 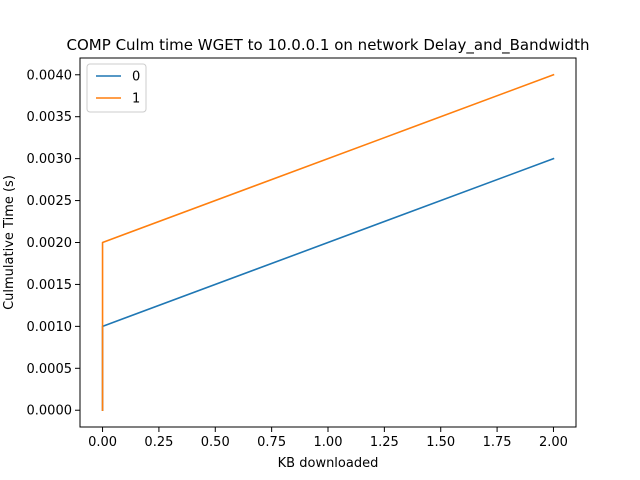 I want to click on x-tick-label: 0.25, so click(x=158, y=442).